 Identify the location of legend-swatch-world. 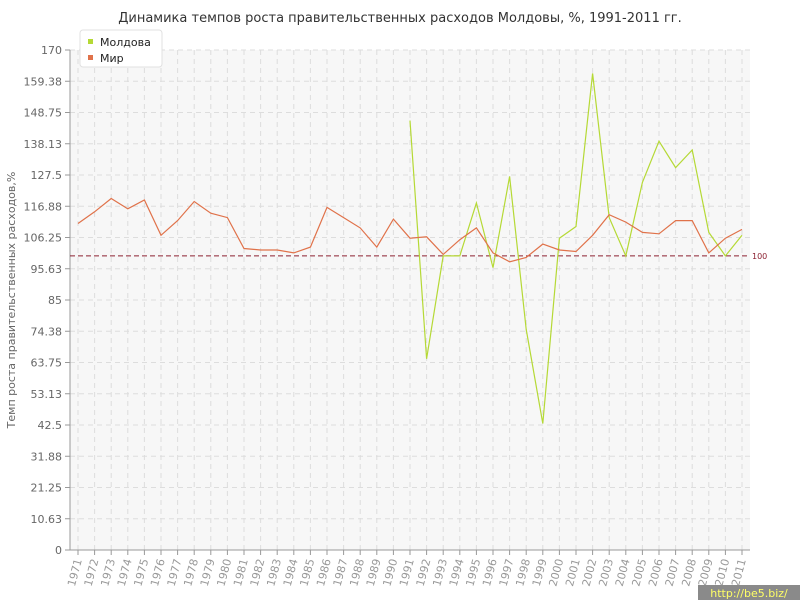
(90, 57).